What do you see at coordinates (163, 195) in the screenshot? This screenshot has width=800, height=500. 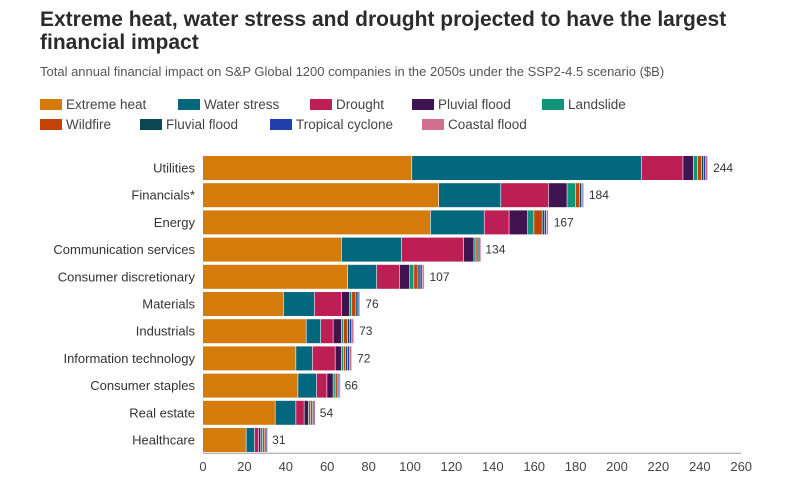 I see `category-label: Financials*` at bounding box center [163, 195].